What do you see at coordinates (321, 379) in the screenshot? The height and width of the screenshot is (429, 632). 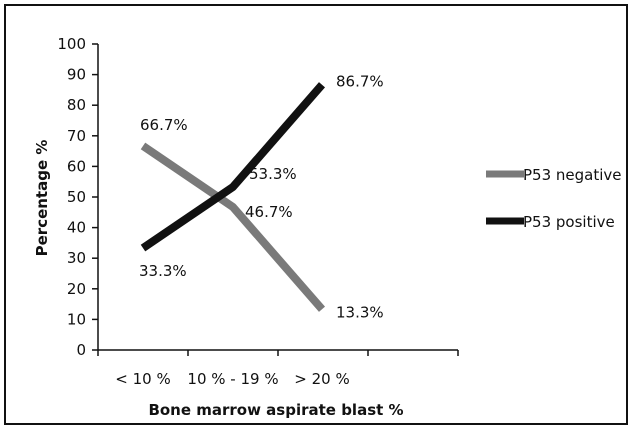 I see `x-tick-label: > 20 %` at bounding box center [321, 379].